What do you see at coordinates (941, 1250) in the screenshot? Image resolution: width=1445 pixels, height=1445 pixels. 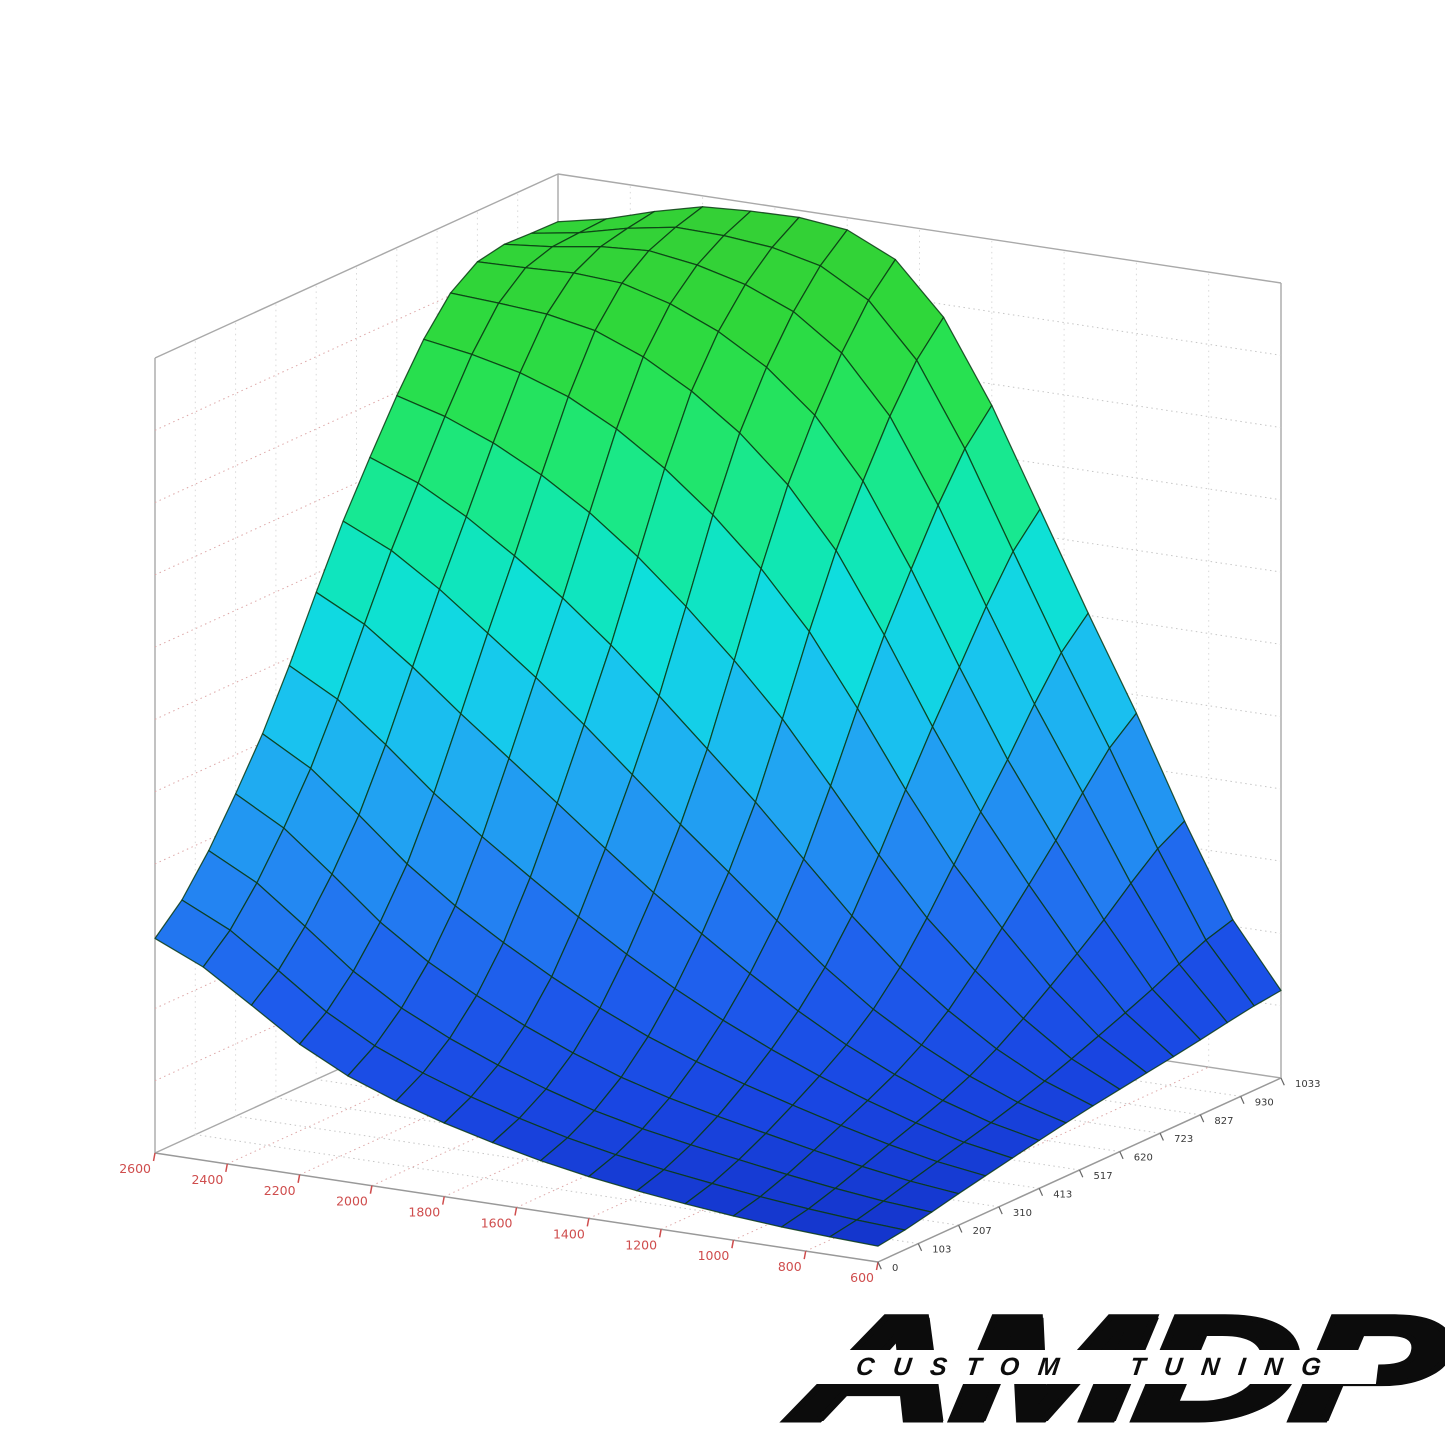 I see `y-tick-label: 103` at bounding box center [941, 1250].